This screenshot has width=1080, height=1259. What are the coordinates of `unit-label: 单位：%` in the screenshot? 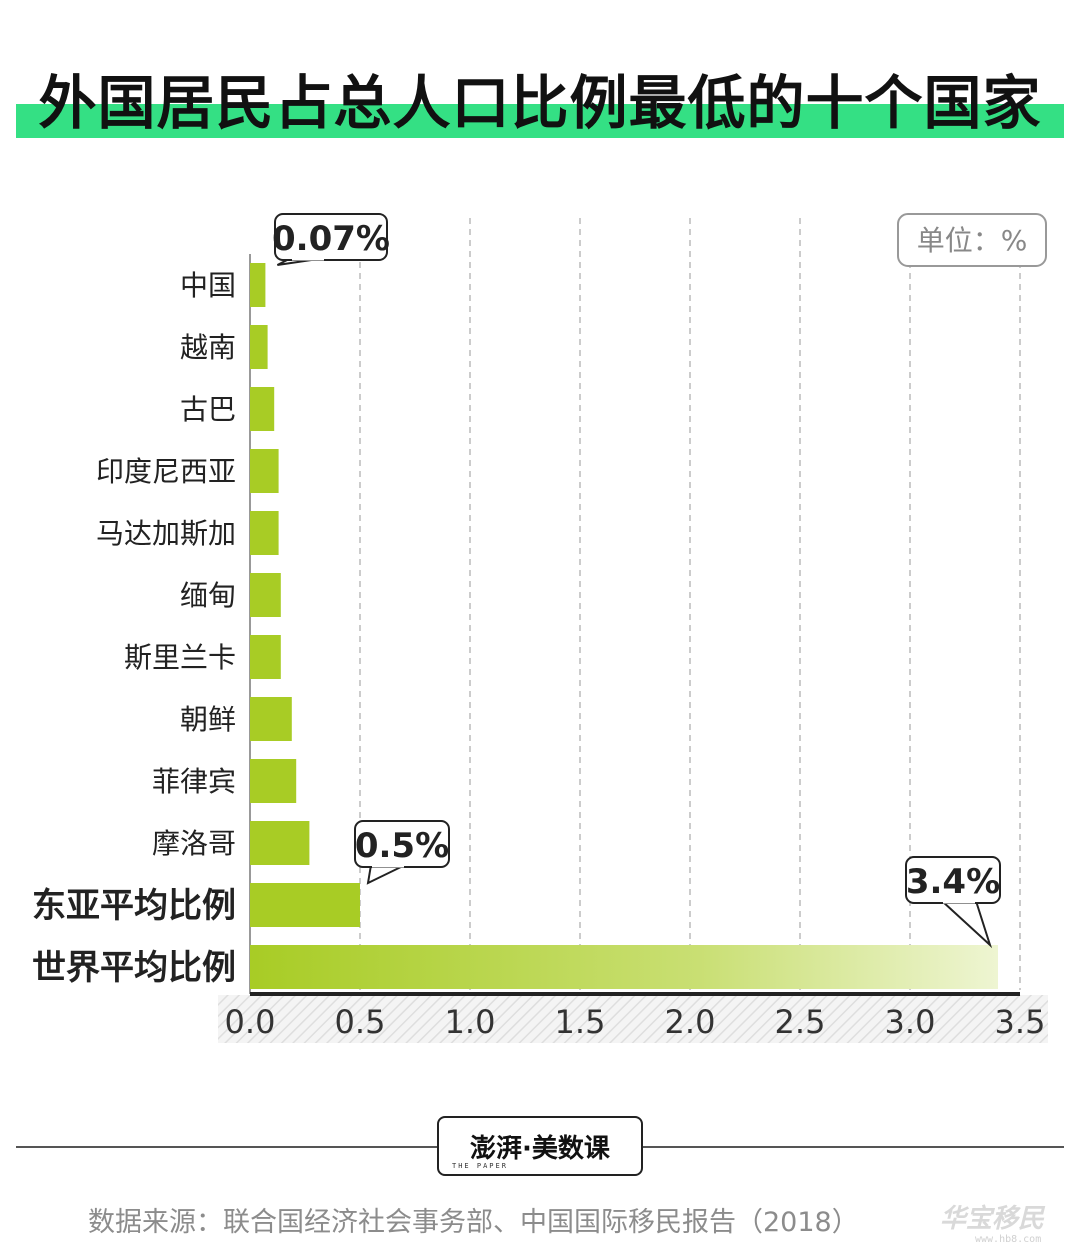 It's located at (972, 240).